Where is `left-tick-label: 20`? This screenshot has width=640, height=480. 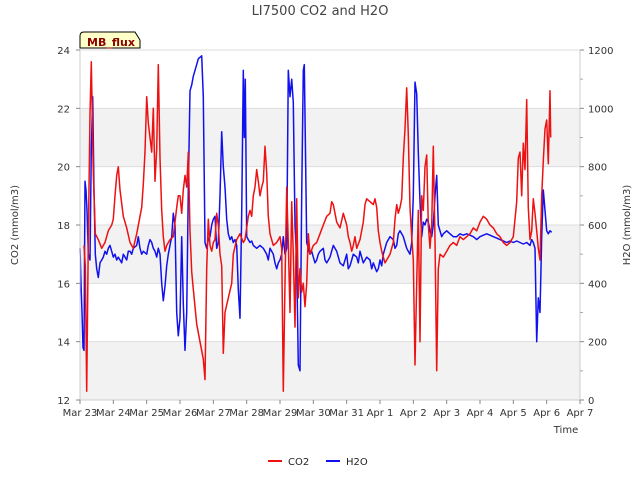
left-tick-label: 20 is located at coordinates (63, 168).